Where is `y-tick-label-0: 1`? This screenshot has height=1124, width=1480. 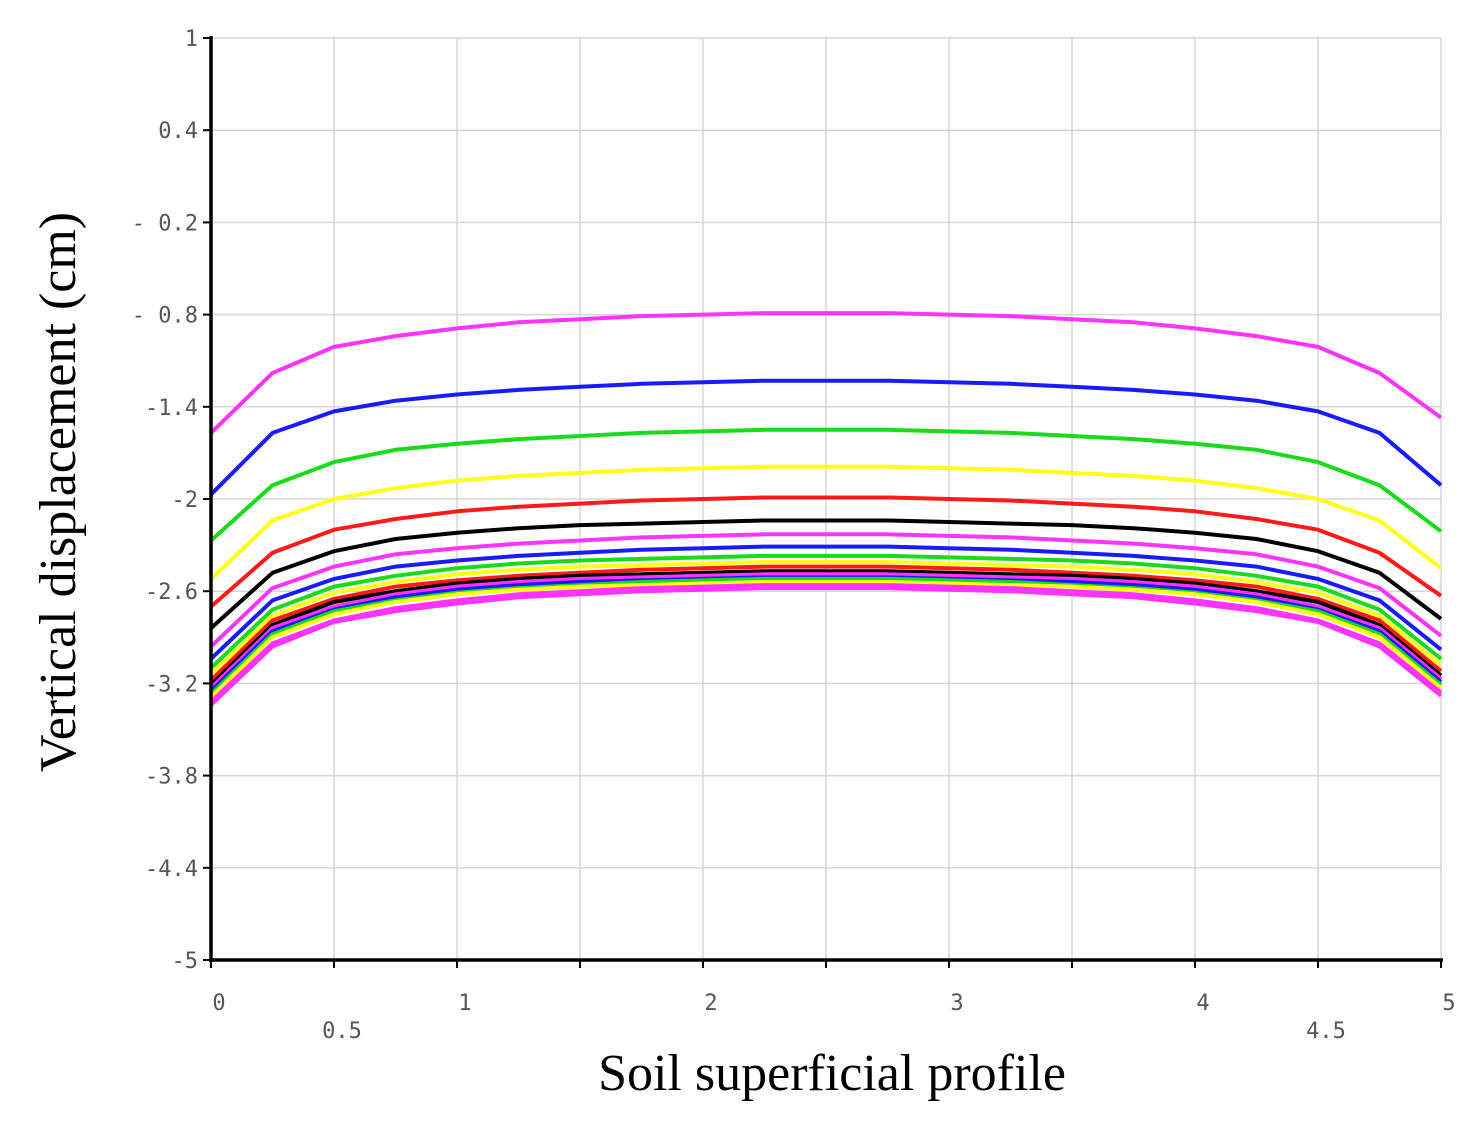
y-tick-label-0: 1 is located at coordinates (191, 39).